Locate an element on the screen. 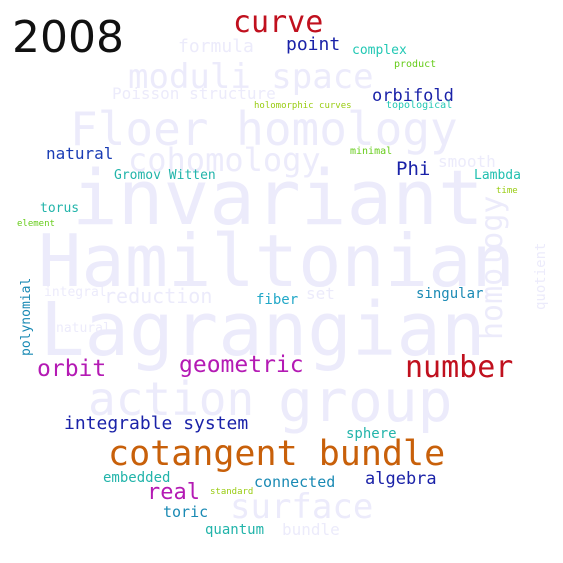 Image resolution: width=563 pixels, height=563 pixels. word-real: real is located at coordinates (173, 492).